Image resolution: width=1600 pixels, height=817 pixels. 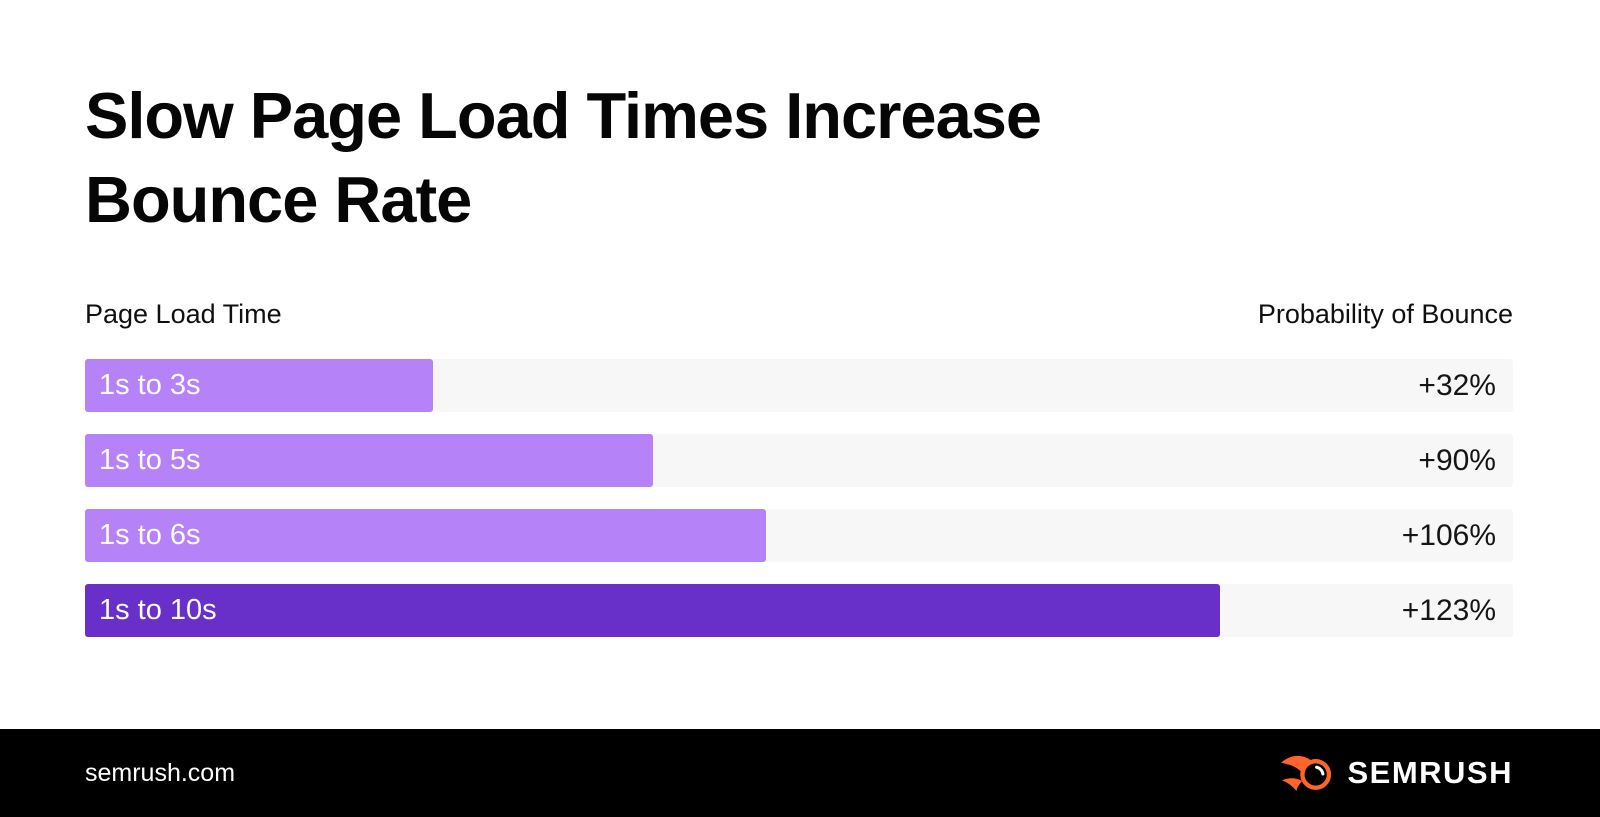 What do you see at coordinates (1385, 314) in the screenshot?
I see `axis-label-probability-of-bounce: Probability of Bounce` at bounding box center [1385, 314].